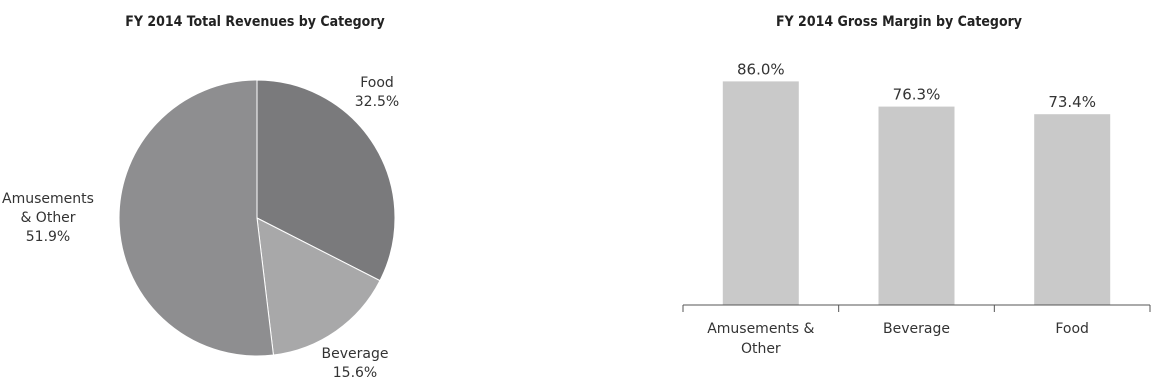 Image resolution: width=1154 pixels, height=387 pixels. Describe the element at coordinates (1072, 102) in the screenshot. I see `bar-value-food: 73.4%` at that location.